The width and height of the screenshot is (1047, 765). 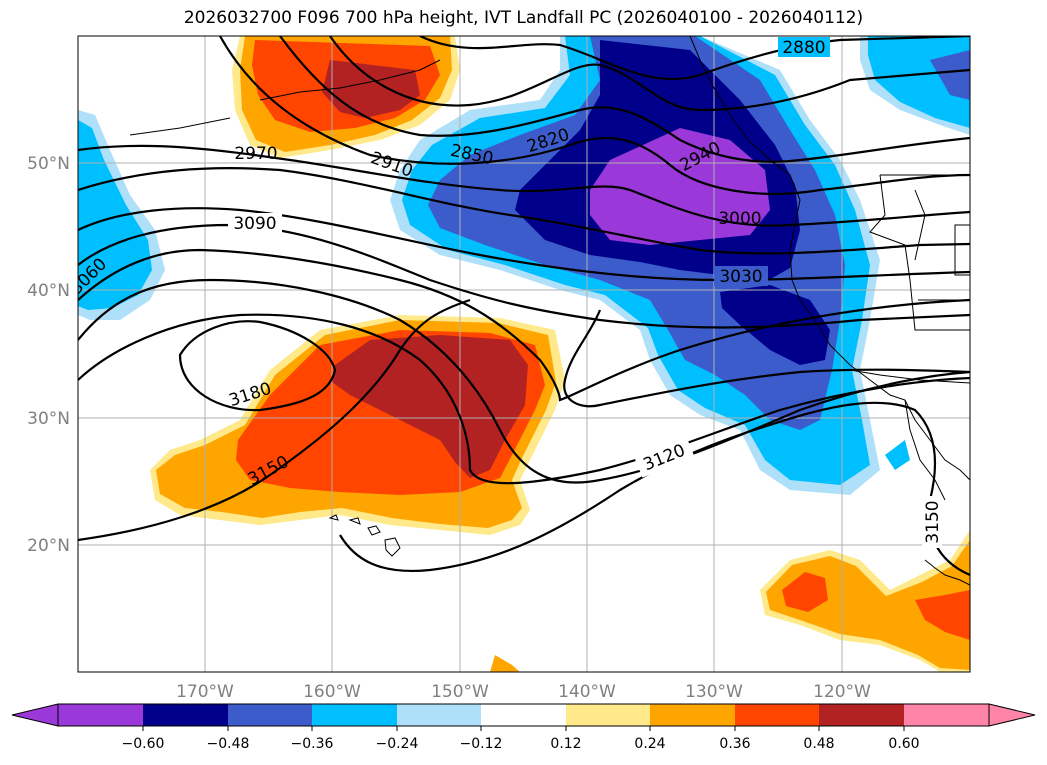 I want to click on contour-label: 3090, so click(x=255, y=223).